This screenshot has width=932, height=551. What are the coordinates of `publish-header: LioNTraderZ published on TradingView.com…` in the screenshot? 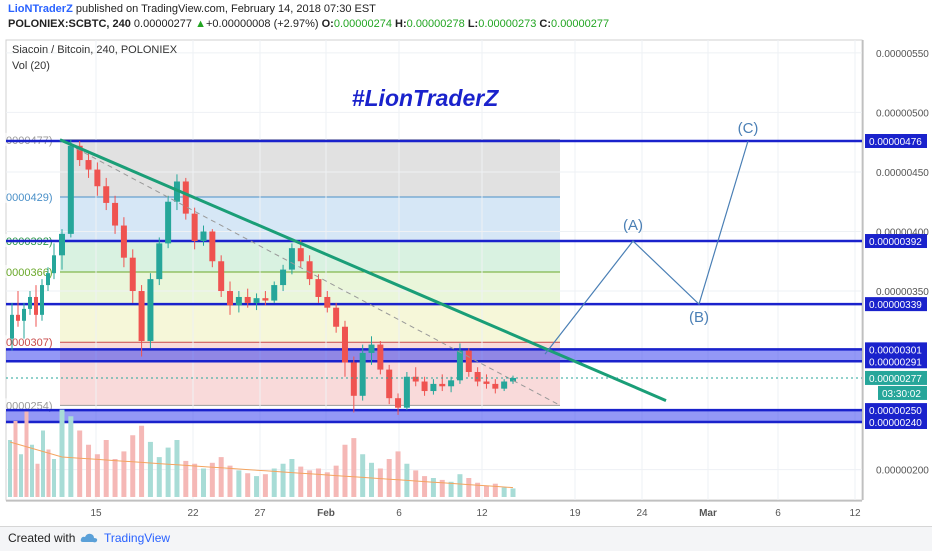 It's located at (466, 17).